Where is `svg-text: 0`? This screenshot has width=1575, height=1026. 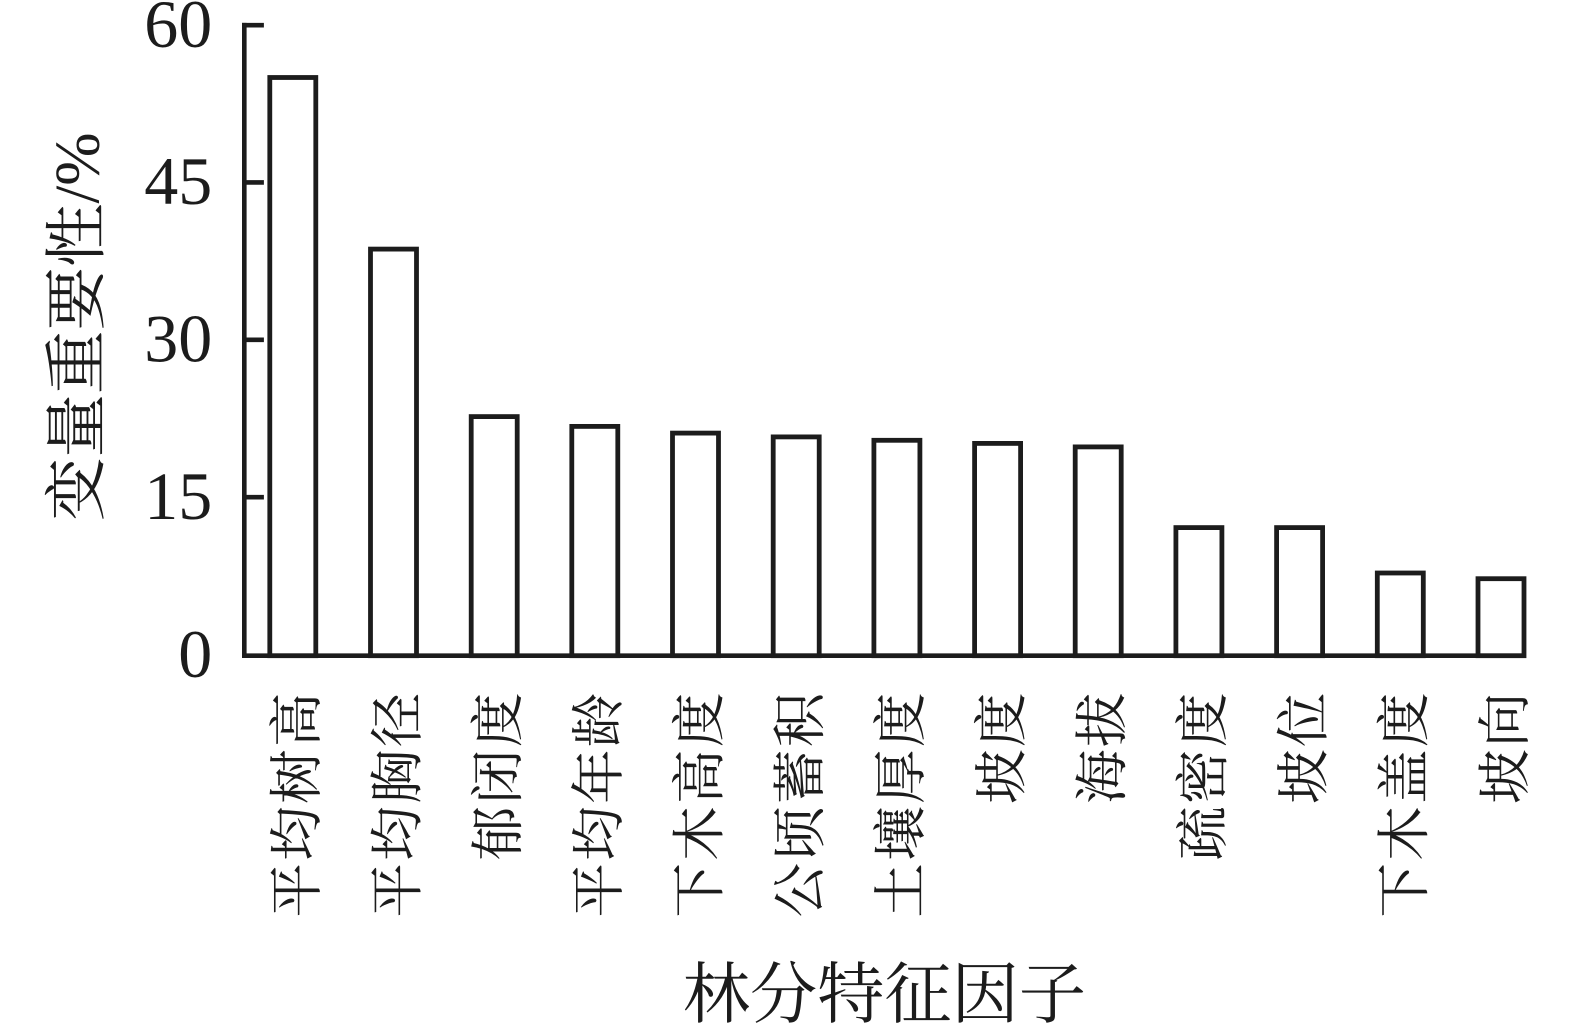
svg-text: 0 is located at coordinates (195, 654).